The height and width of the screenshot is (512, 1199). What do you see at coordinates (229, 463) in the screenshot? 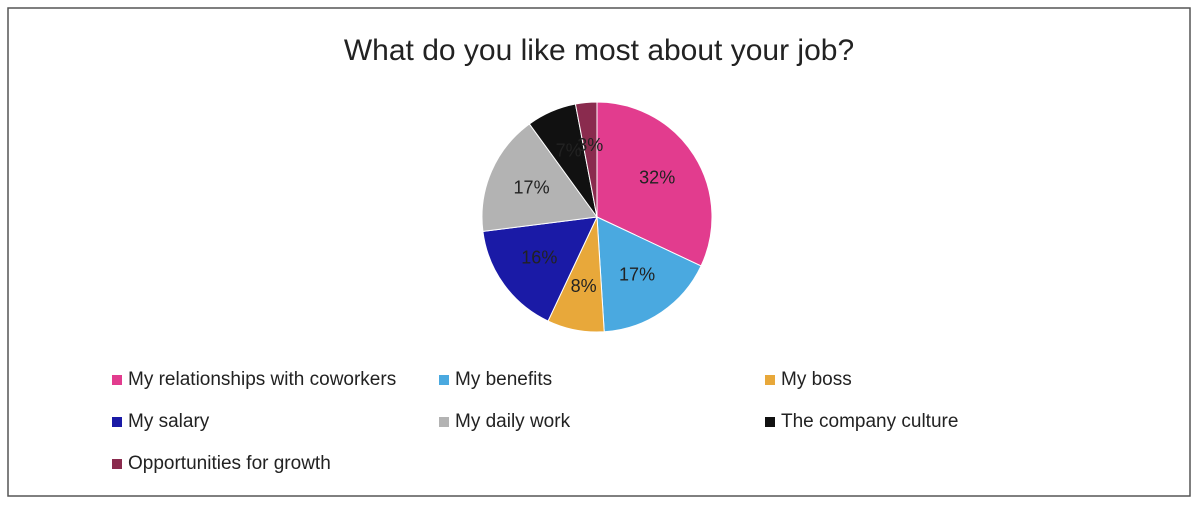
I see `legend-label: Opportunities for growth` at bounding box center [229, 463].